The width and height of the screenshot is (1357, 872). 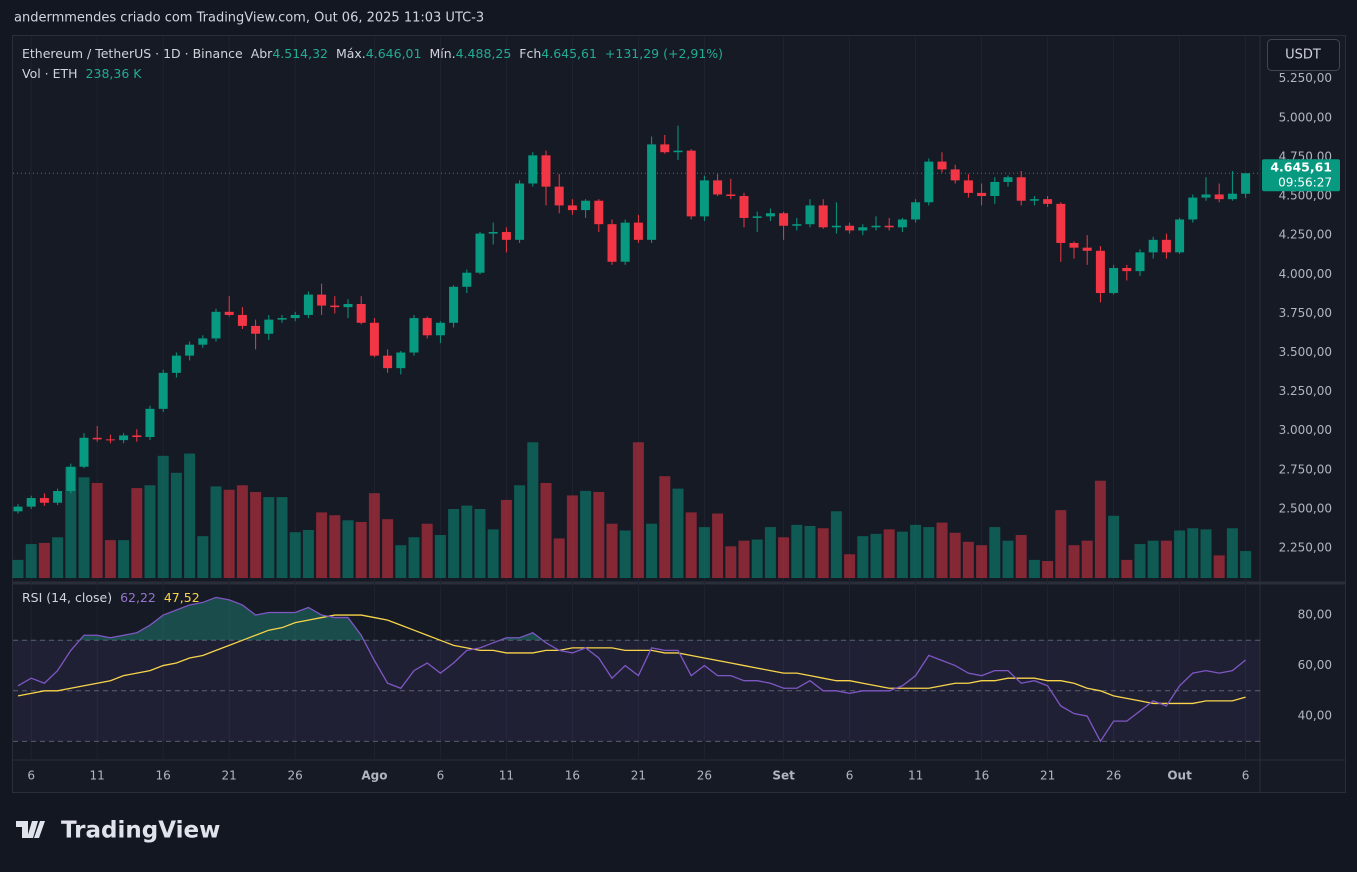 What do you see at coordinates (182, 597) in the screenshot?
I see `rsi-ma-value: 47,52` at bounding box center [182, 597].